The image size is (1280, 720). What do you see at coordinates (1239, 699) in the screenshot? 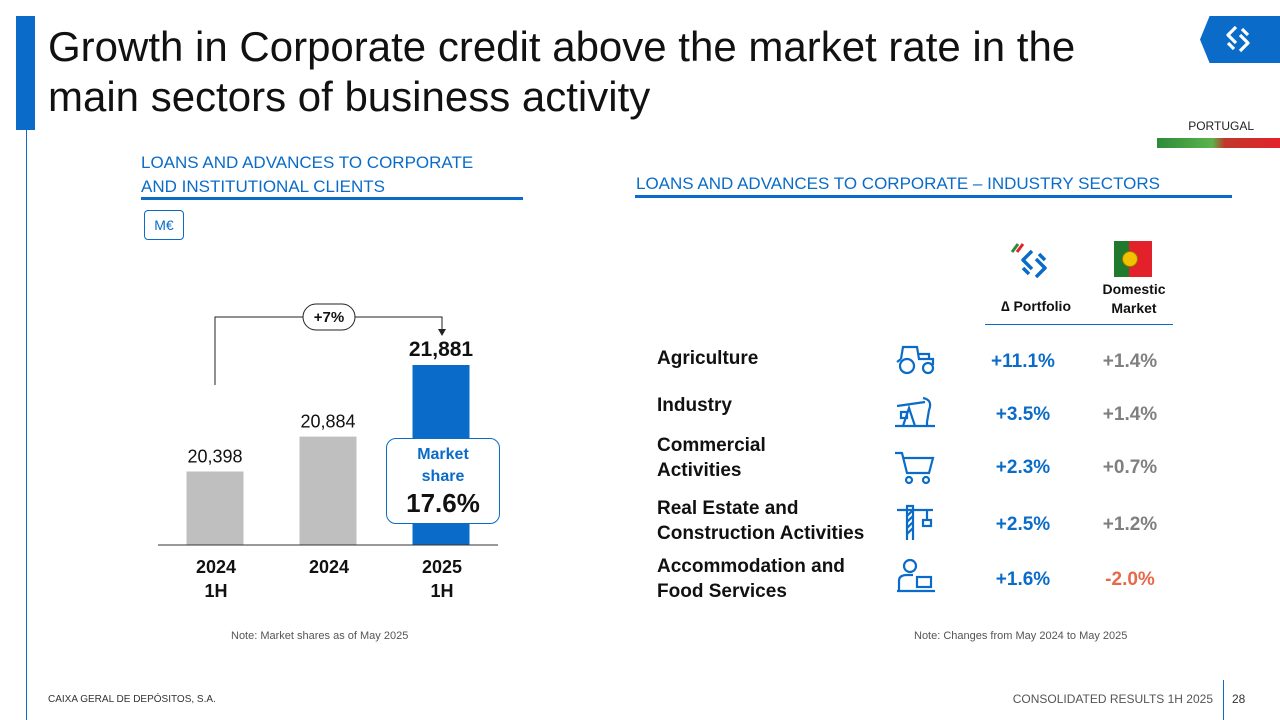
I see `page-number: 28` at bounding box center [1239, 699].